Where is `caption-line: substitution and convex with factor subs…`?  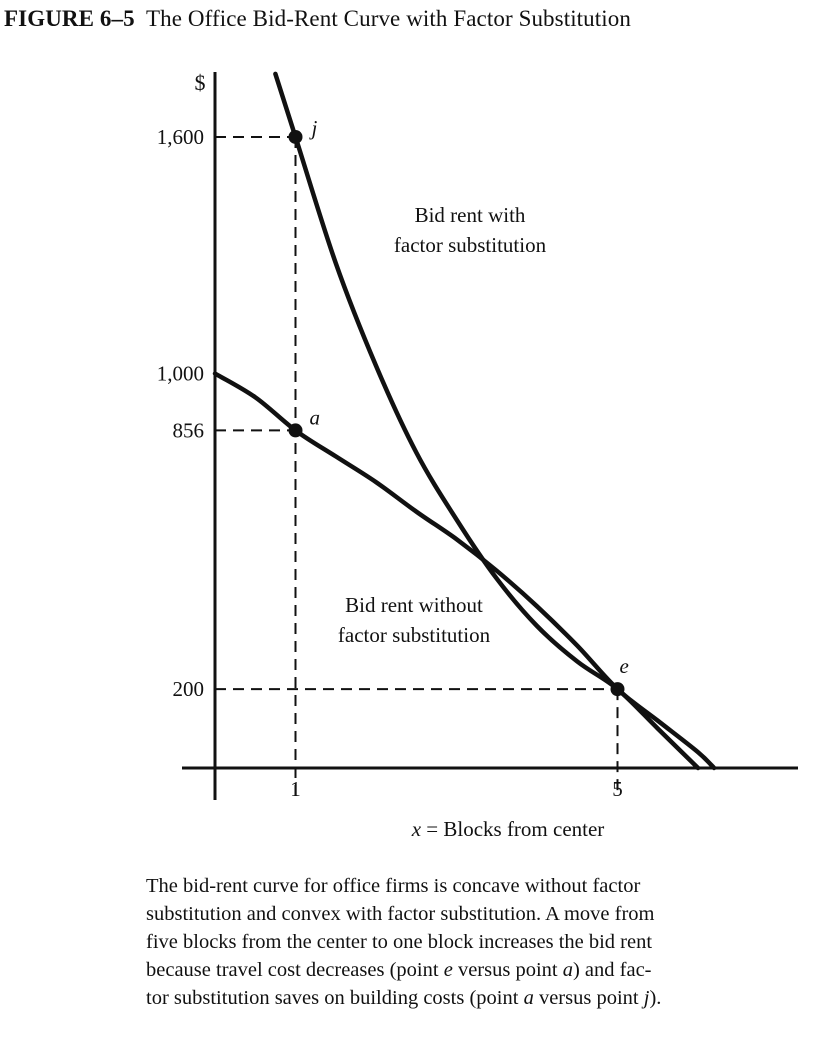
caption-line: substitution and convex with factor subs… is located at coordinates (400, 914).